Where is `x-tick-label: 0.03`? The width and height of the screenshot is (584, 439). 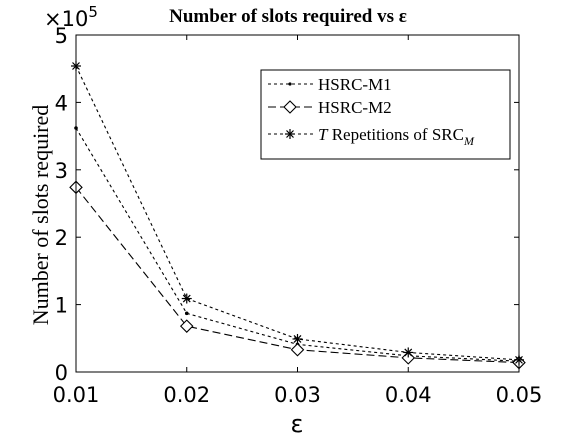
x-tick-label: 0.03 is located at coordinates (297, 395).